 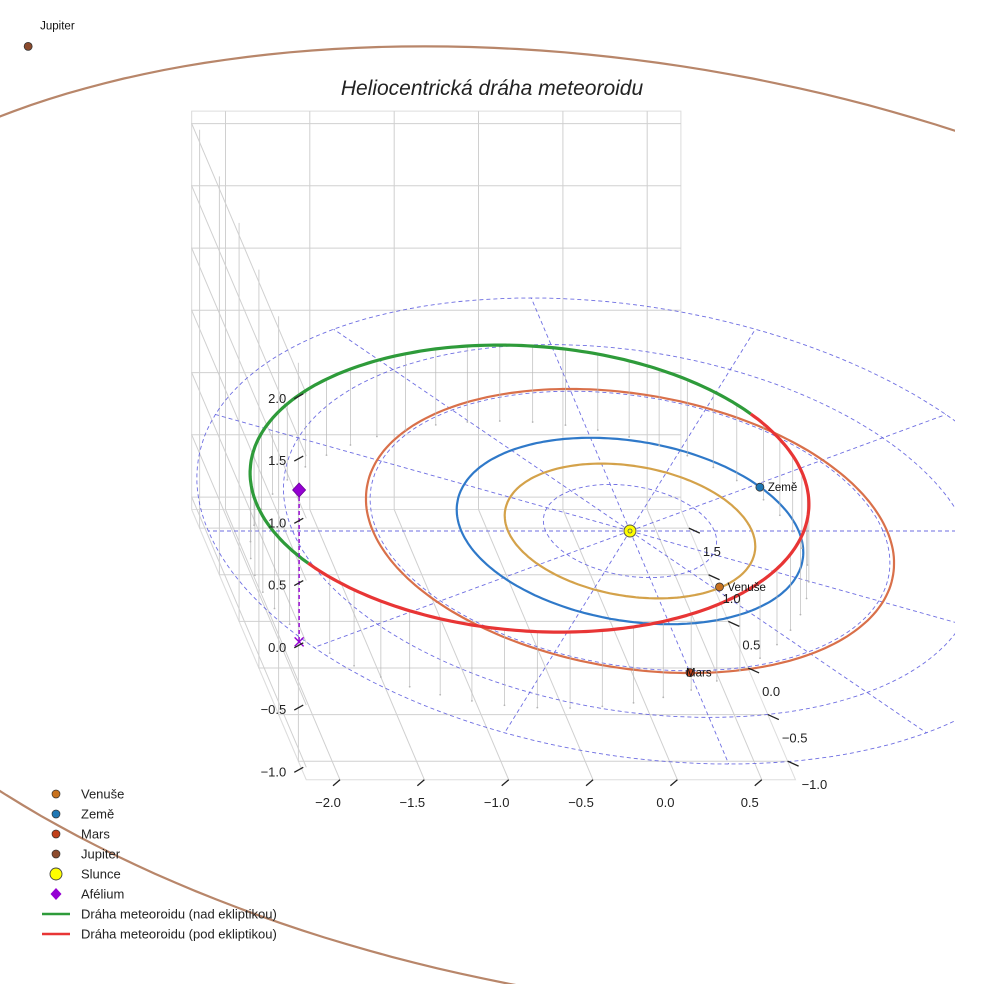 What do you see at coordinates (497, 802) in the screenshot?
I see `x-tick-label: −1.0` at bounding box center [497, 802].